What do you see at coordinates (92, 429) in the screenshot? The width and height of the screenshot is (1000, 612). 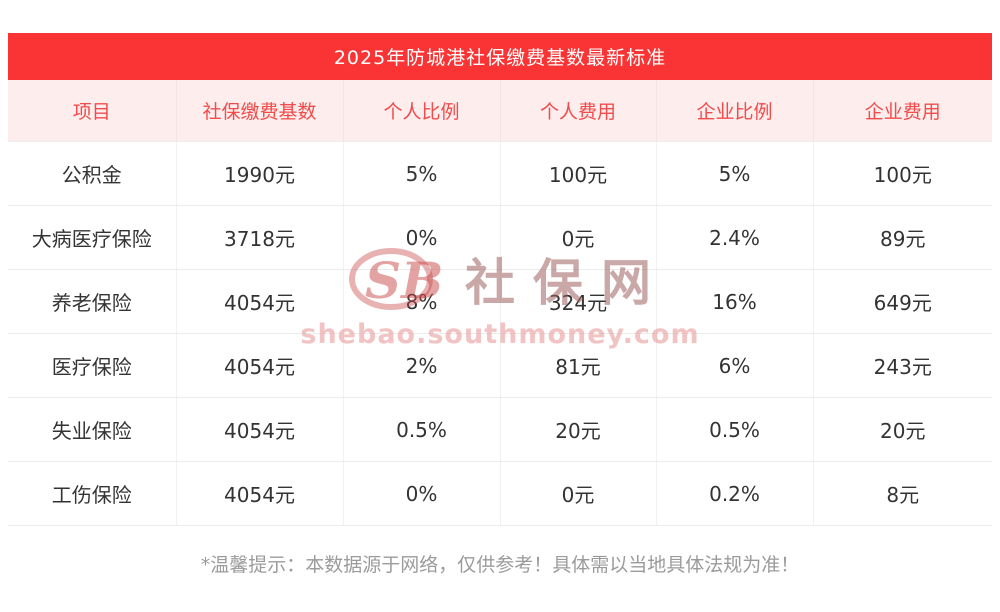 I see `table-cell: 失业保险` at bounding box center [92, 429].